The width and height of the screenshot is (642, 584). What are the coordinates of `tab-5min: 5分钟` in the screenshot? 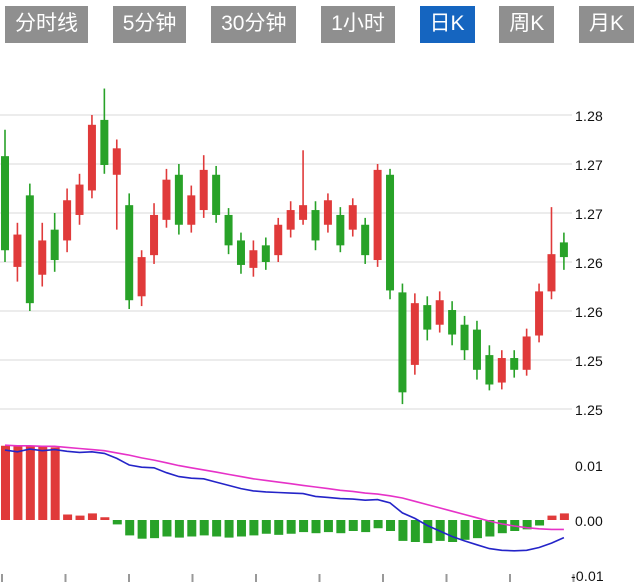 It's located at (149, 25).